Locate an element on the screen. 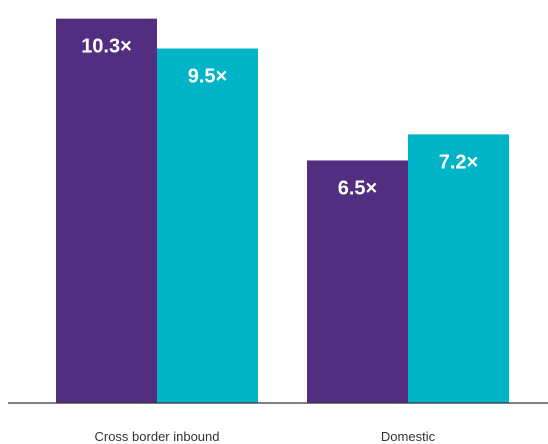 The height and width of the screenshot is (444, 548). bar-value-label: 7.2× is located at coordinates (458, 162).